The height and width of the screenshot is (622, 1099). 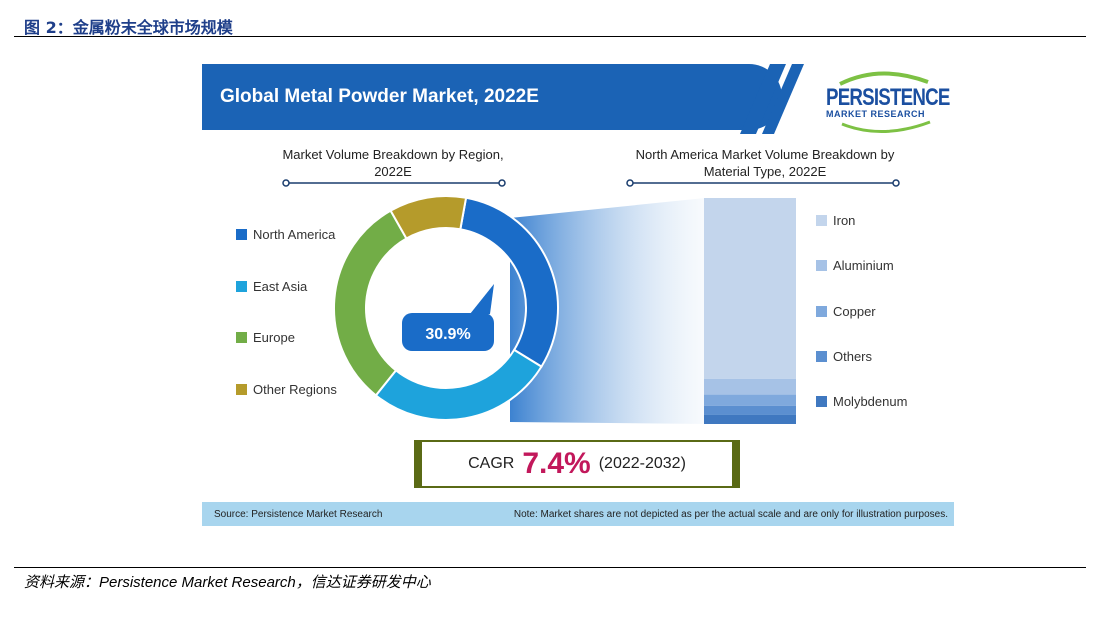 What do you see at coordinates (750, 410) in the screenshot?
I see `bar-segment-others` at bounding box center [750, 410].